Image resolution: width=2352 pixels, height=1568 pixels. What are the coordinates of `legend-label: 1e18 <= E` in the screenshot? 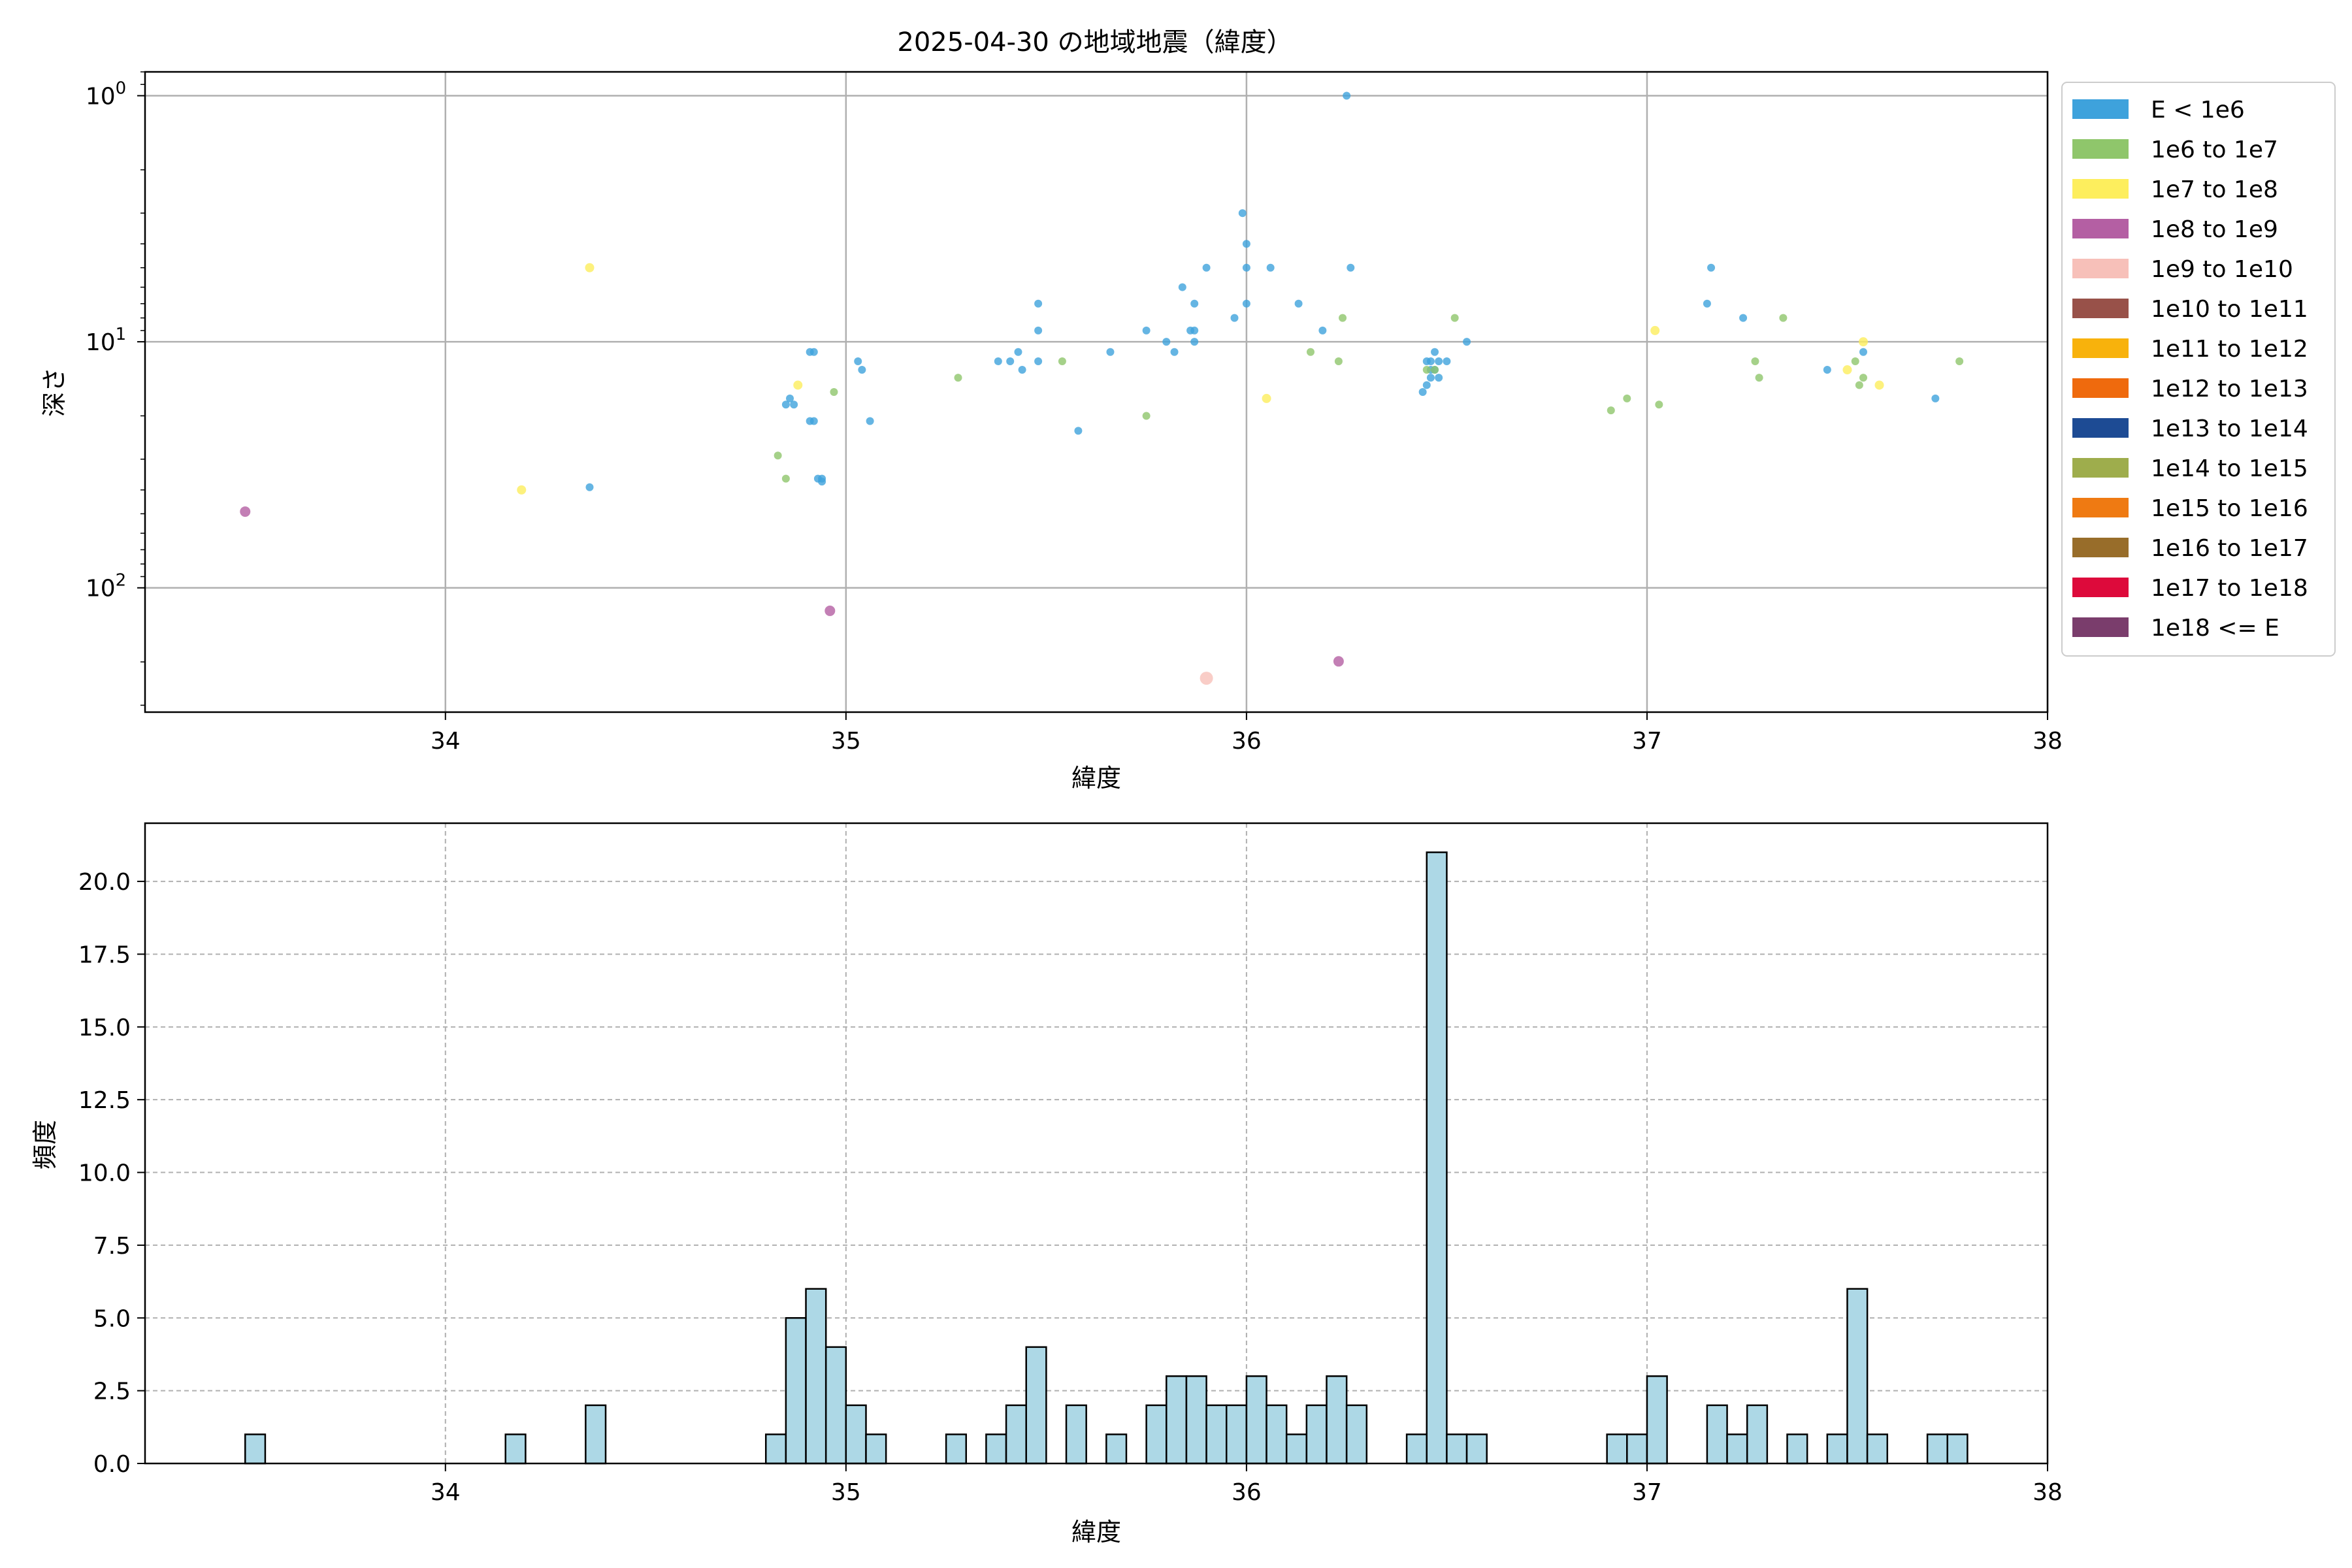 It's located at (2215, 628).